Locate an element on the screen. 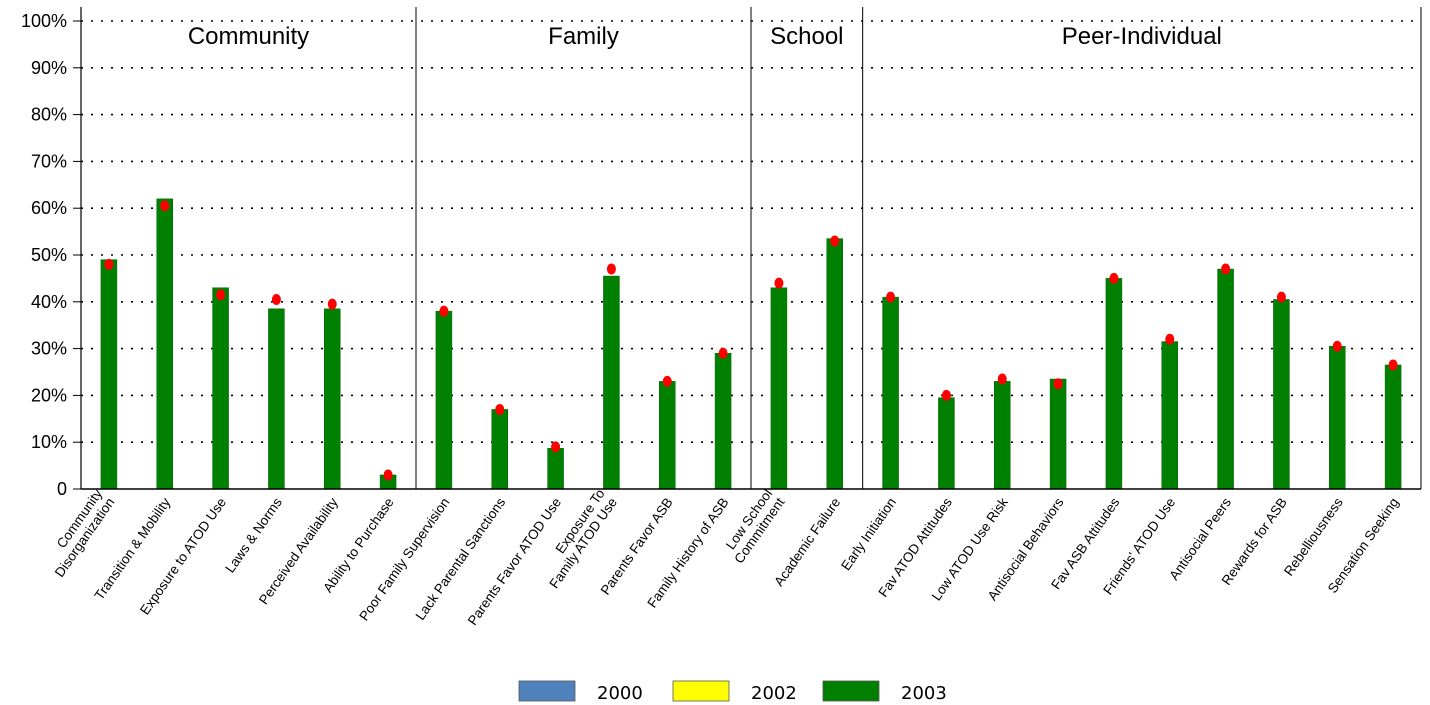 This screenshot has width=1430, height=705. y-tick-label: 10% is located at coordinates (49, 442).